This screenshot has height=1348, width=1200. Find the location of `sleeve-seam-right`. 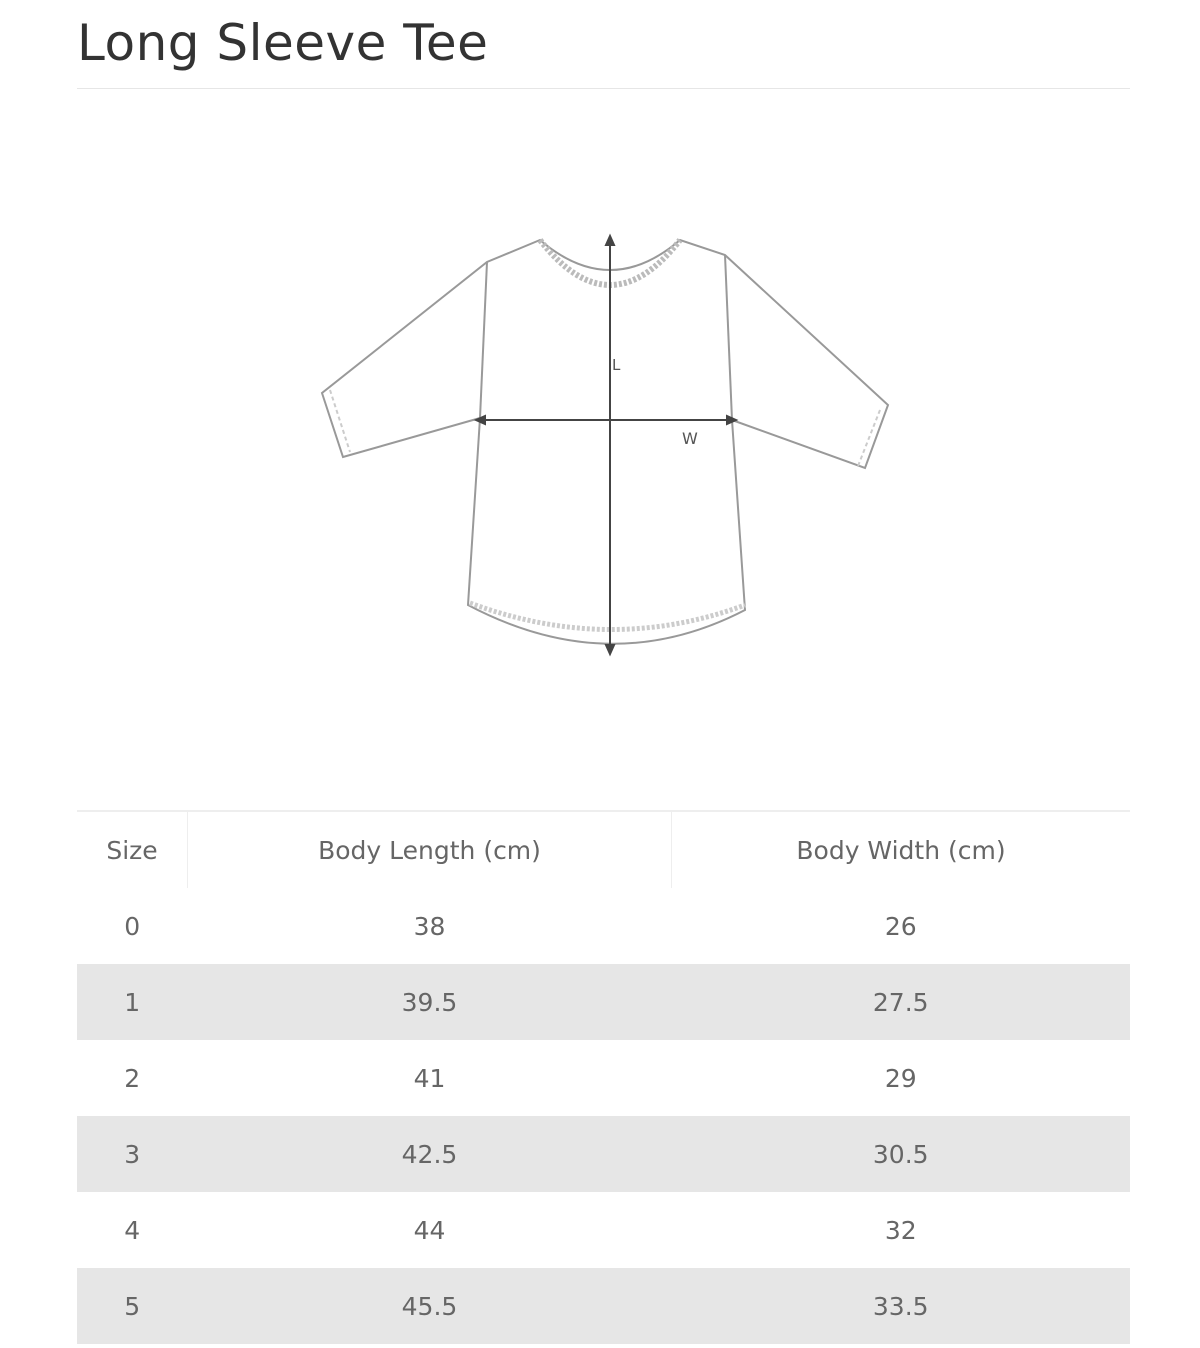

sleeve-seam-right is located at coordinates (728, 337).